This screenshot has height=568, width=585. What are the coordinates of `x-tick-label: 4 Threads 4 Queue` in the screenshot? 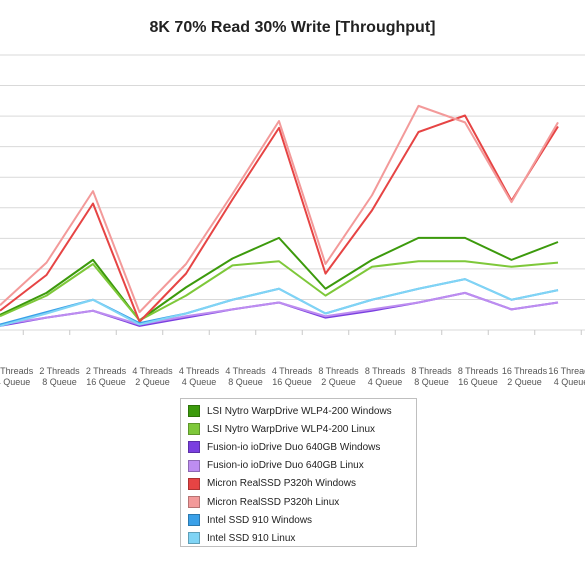 It's located at (199, 376).